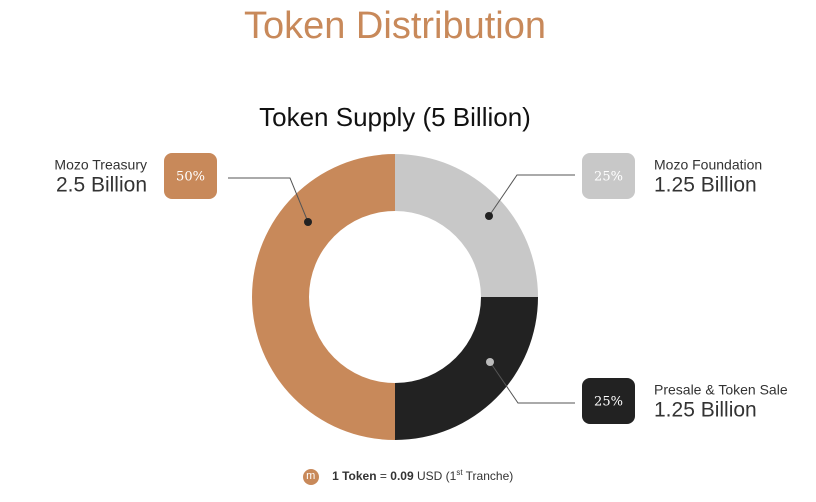 Image resolution: width=816 pixels, height=502 pixels. Describe the element at coordinates (402, 476) in the screenshot. I see `footer-text: 0.09` at that location.